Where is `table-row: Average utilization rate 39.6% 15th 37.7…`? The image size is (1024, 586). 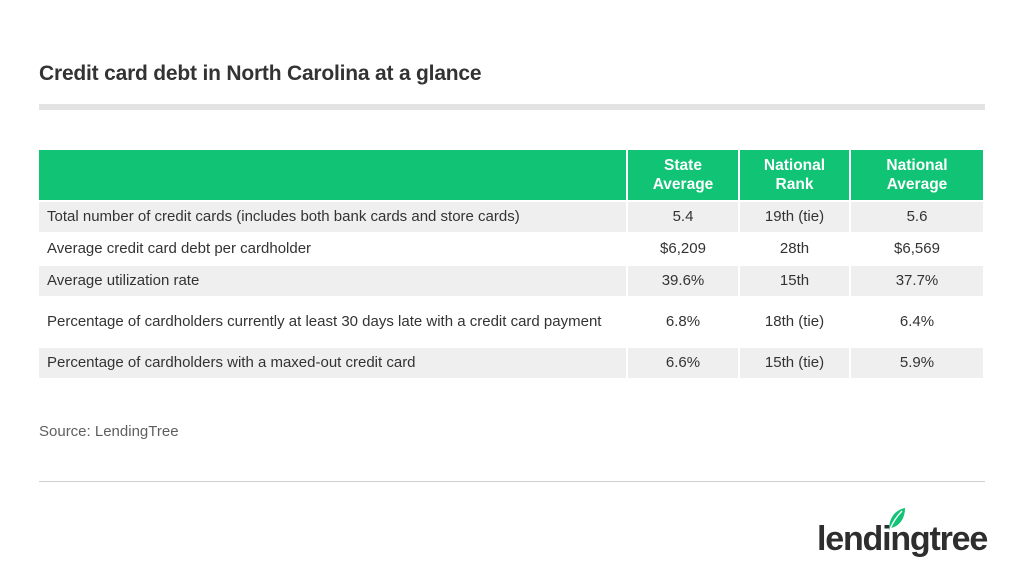 table-row: Average utilization rate 39.6% 15th 37.7… is located at coordinates (511, 280).